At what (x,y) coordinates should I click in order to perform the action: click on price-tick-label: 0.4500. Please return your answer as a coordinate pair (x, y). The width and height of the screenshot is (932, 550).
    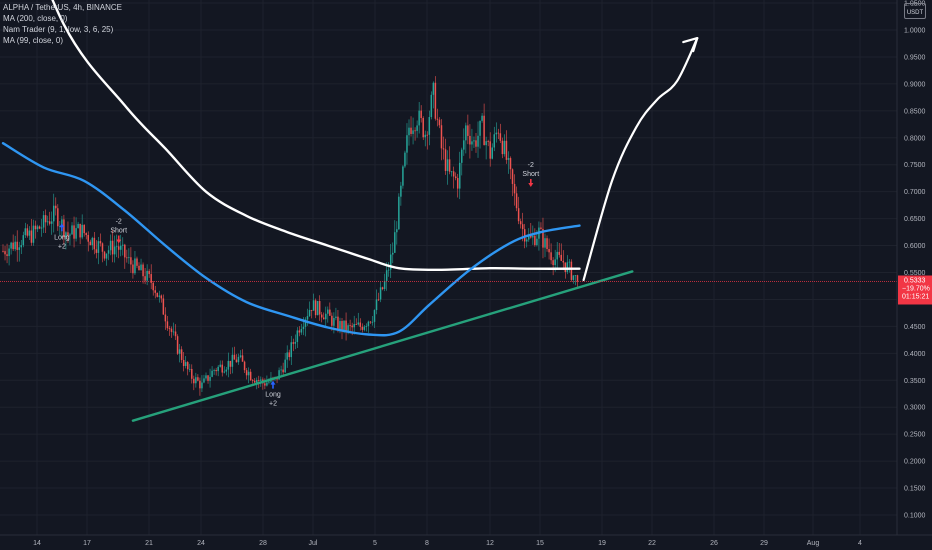
    Looking at the image, I should click on (915, 327).